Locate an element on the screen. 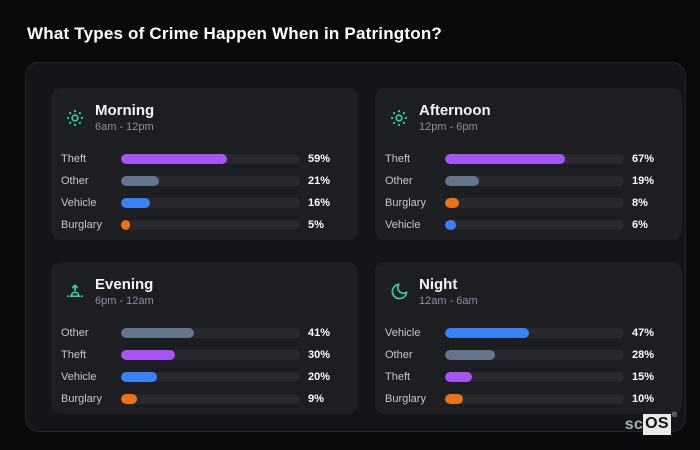 The height and width of the screenshot is (450, 700). brand-logo: sc OS ® is located at coordinates (650, 423).